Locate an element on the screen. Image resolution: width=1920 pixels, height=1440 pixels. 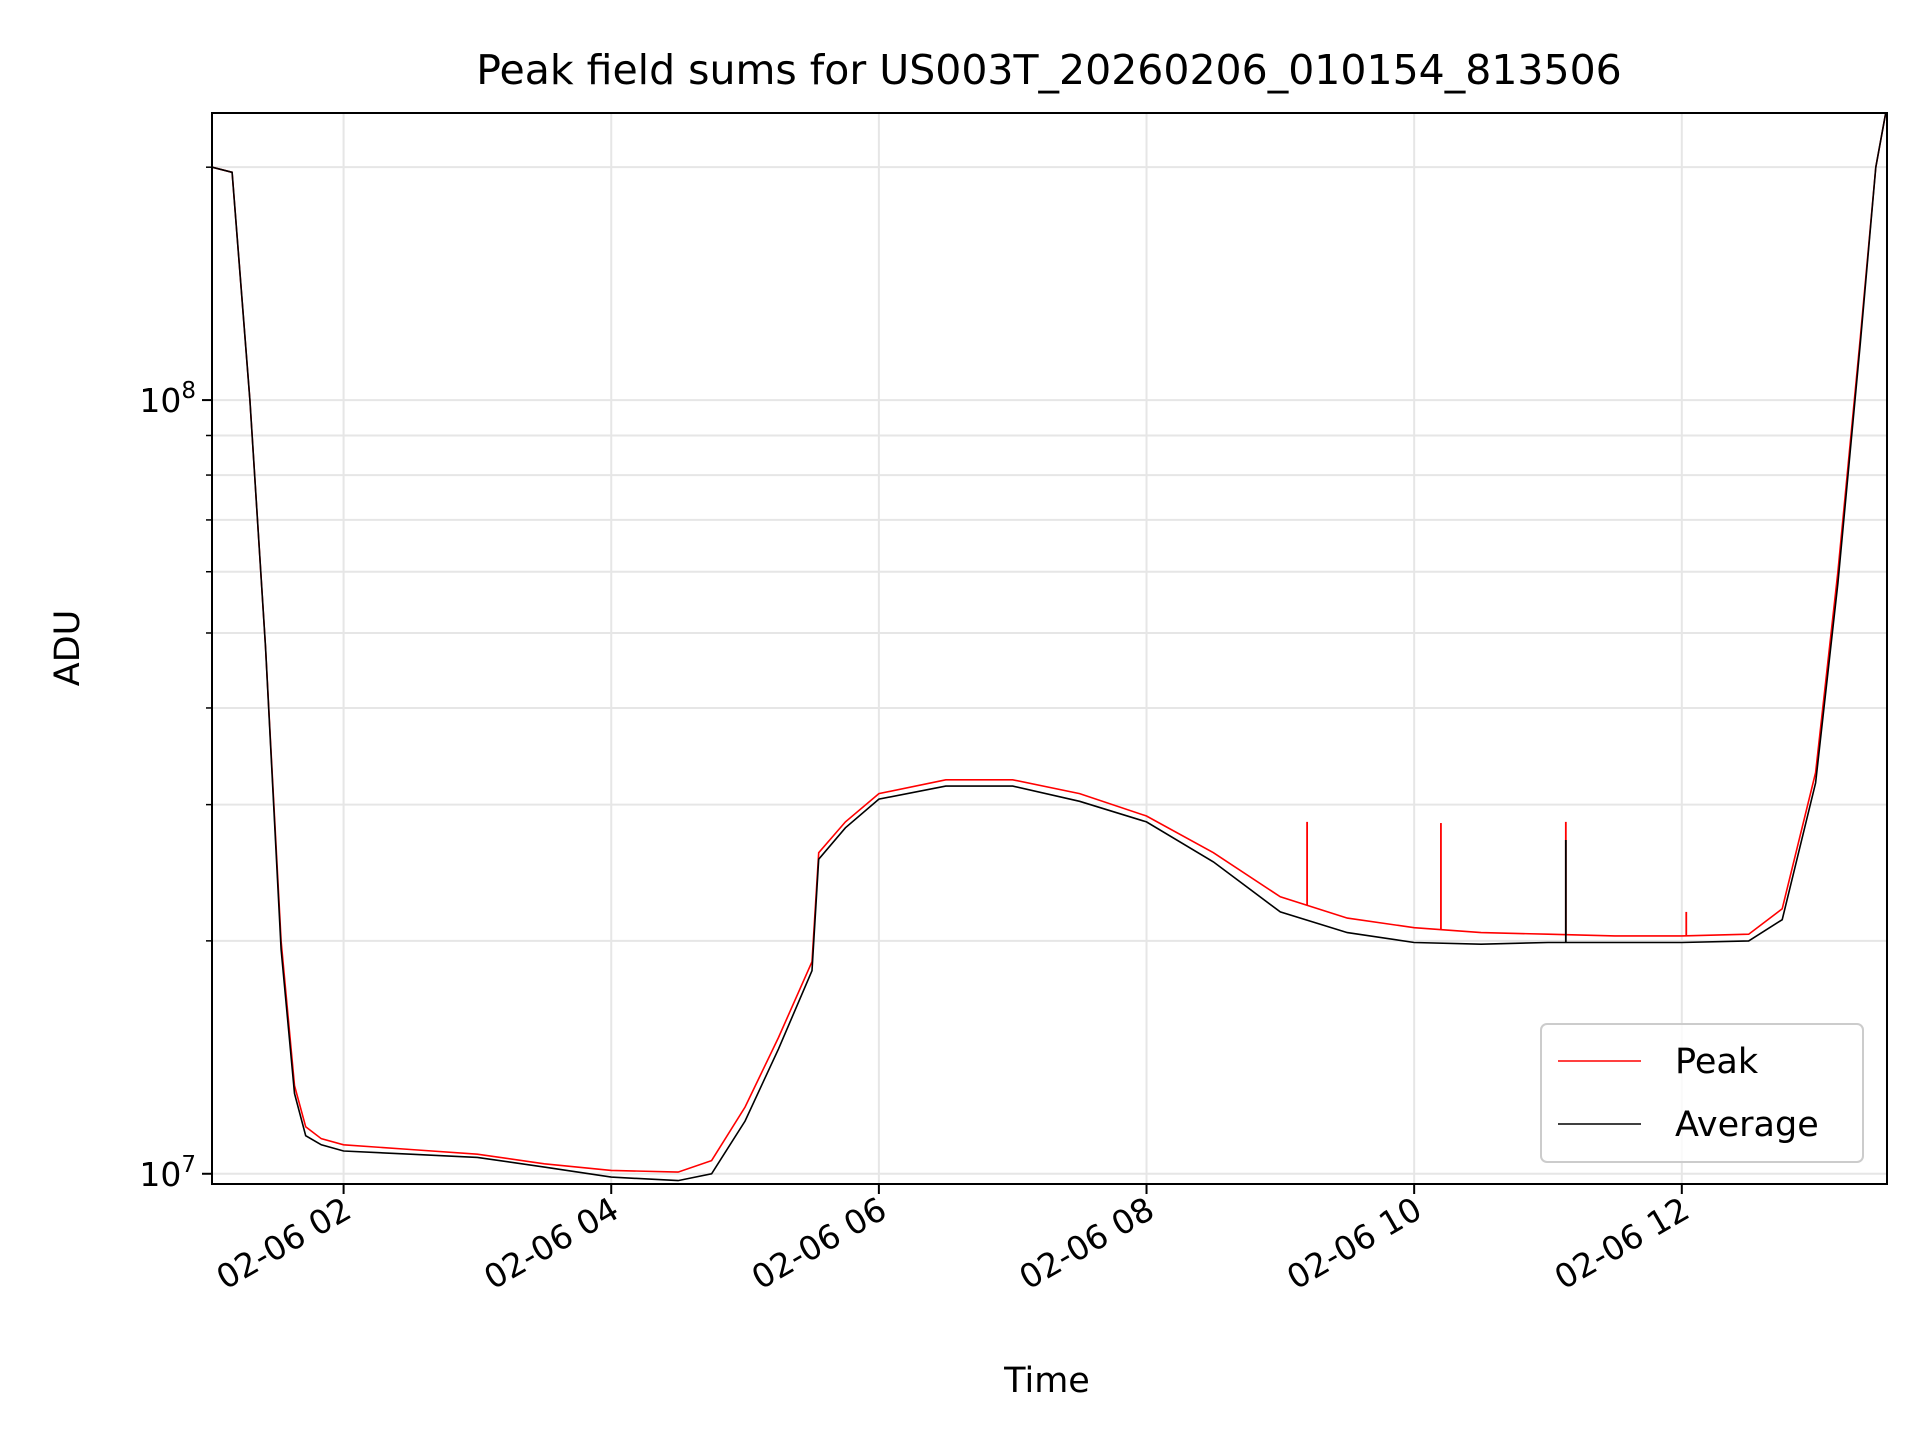
y-tick-exponent: 7 is located at coordinates (188, 1165).